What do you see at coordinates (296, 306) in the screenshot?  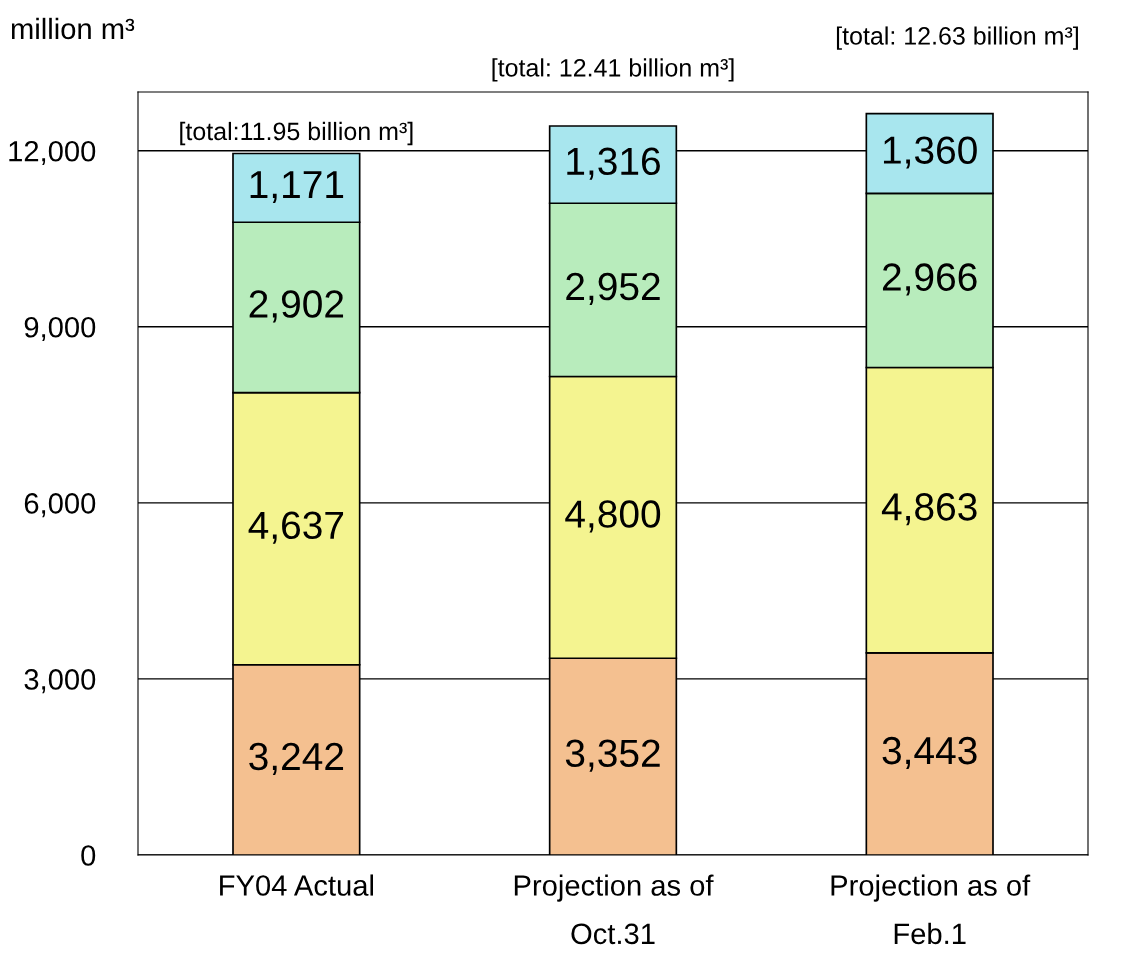 I see `data-label: 2,902` at bounding box center [296, 306].